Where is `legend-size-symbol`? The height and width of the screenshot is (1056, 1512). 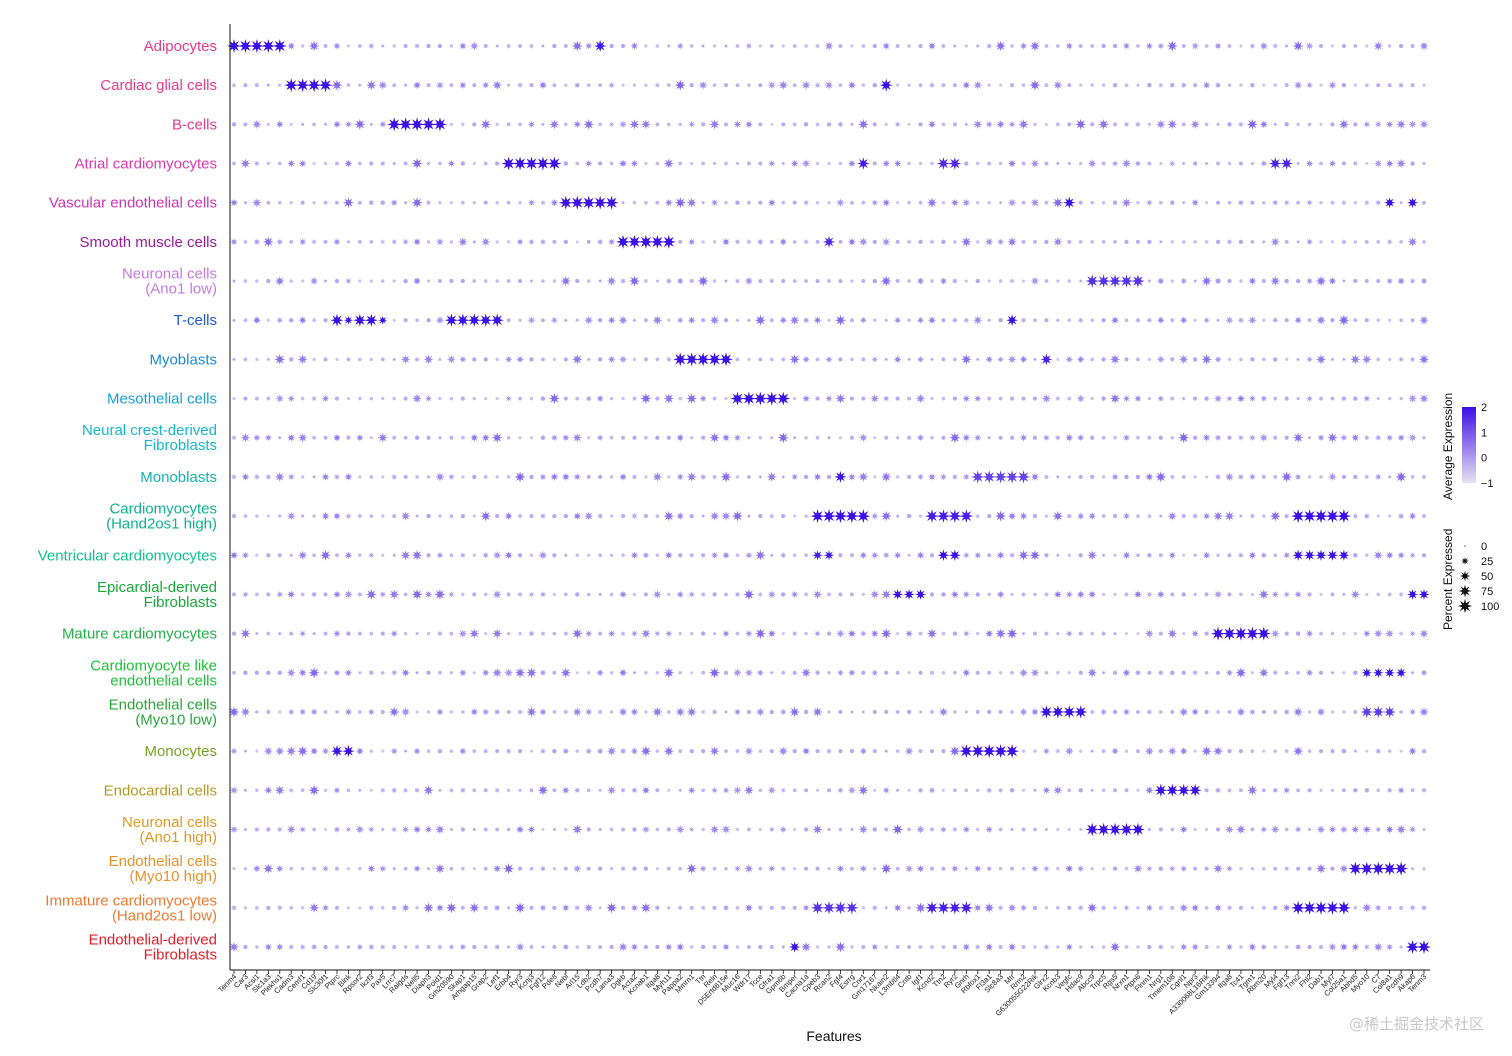
legend-size-symbol is located at coordinates (1465, 591).